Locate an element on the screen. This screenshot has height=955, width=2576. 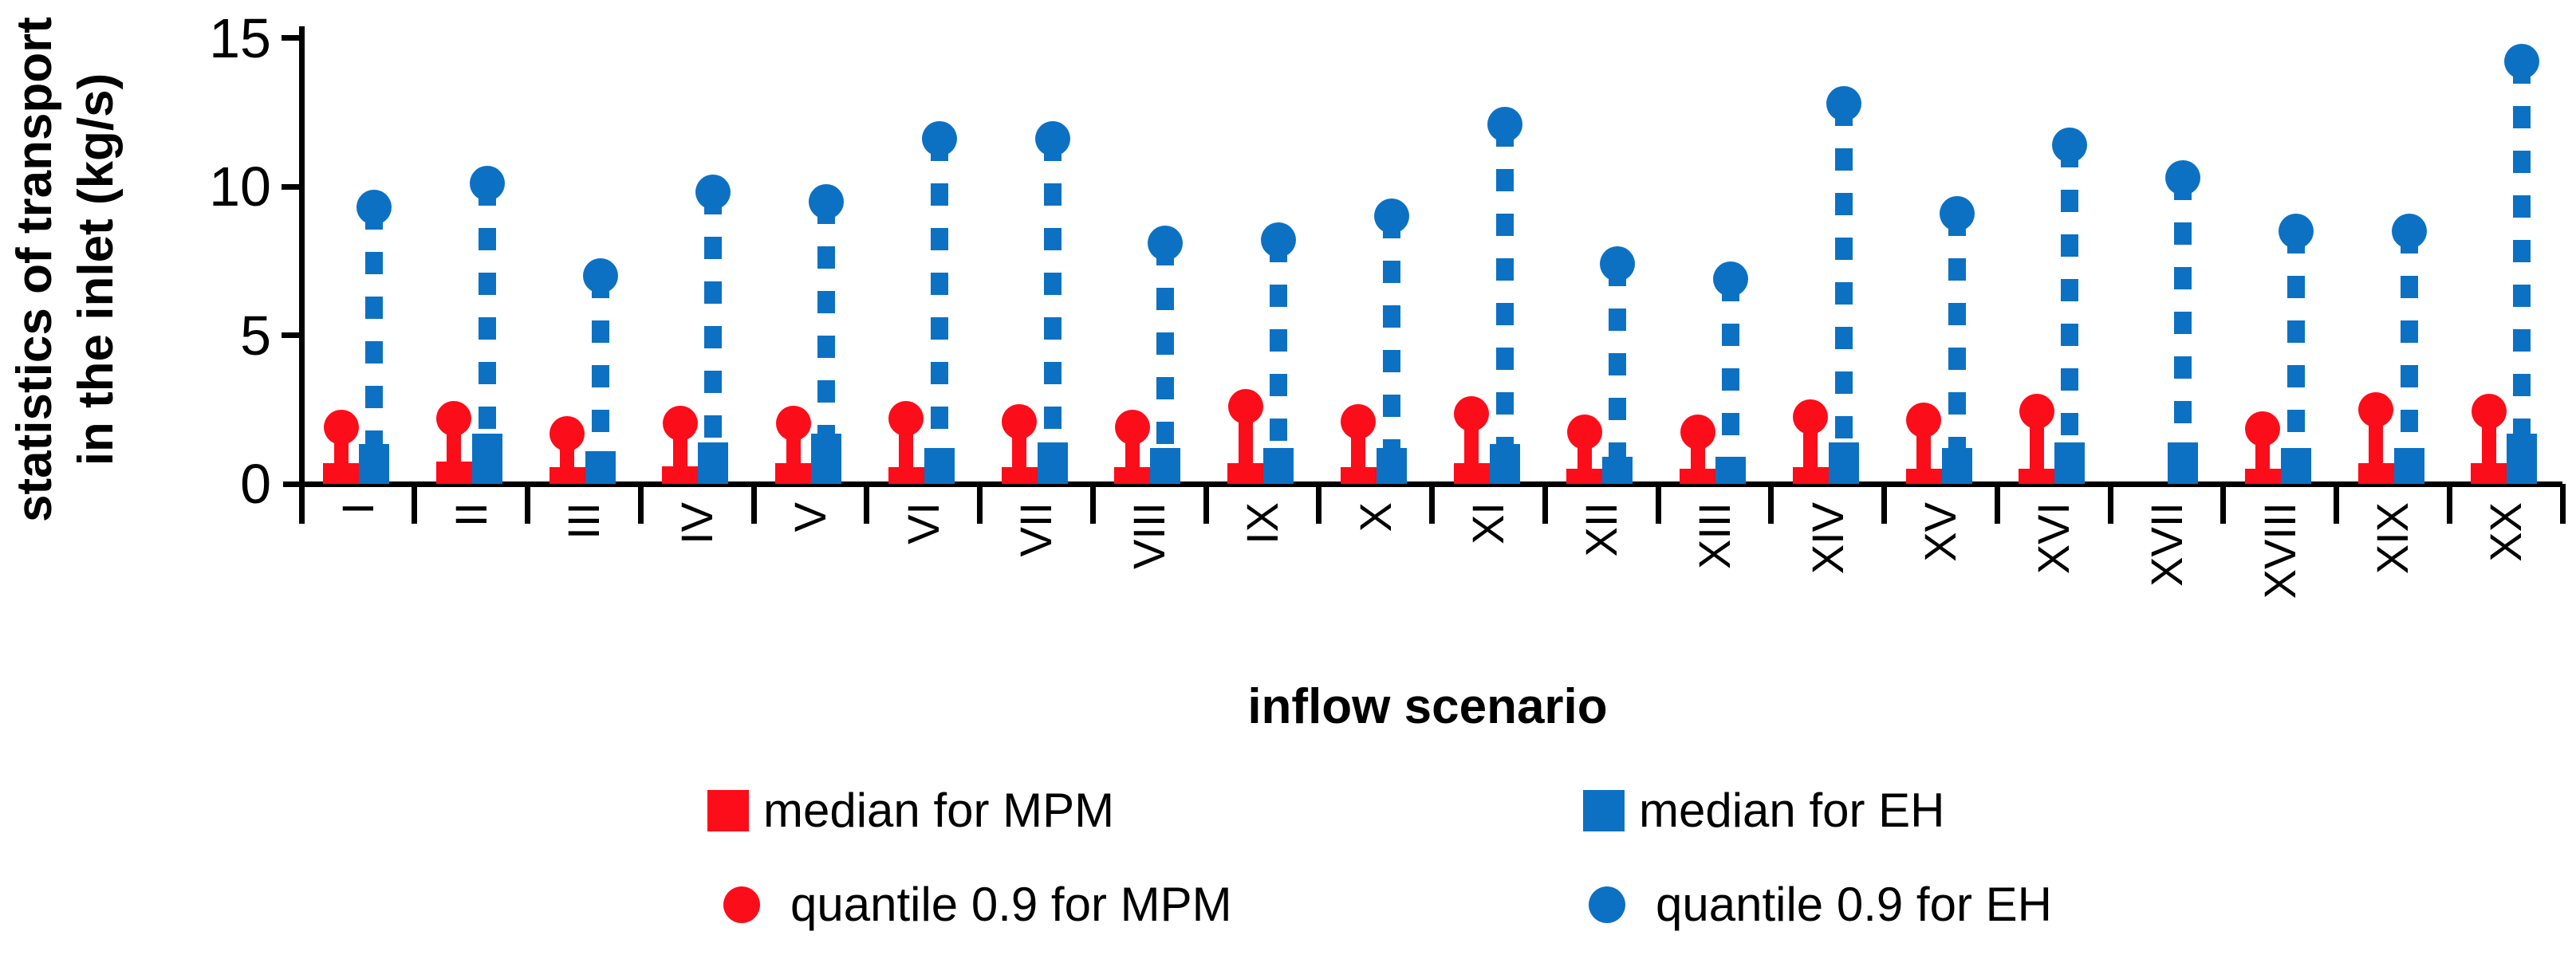
x-tick-label-xvii: XVII is located at coordinates (2166, 545).